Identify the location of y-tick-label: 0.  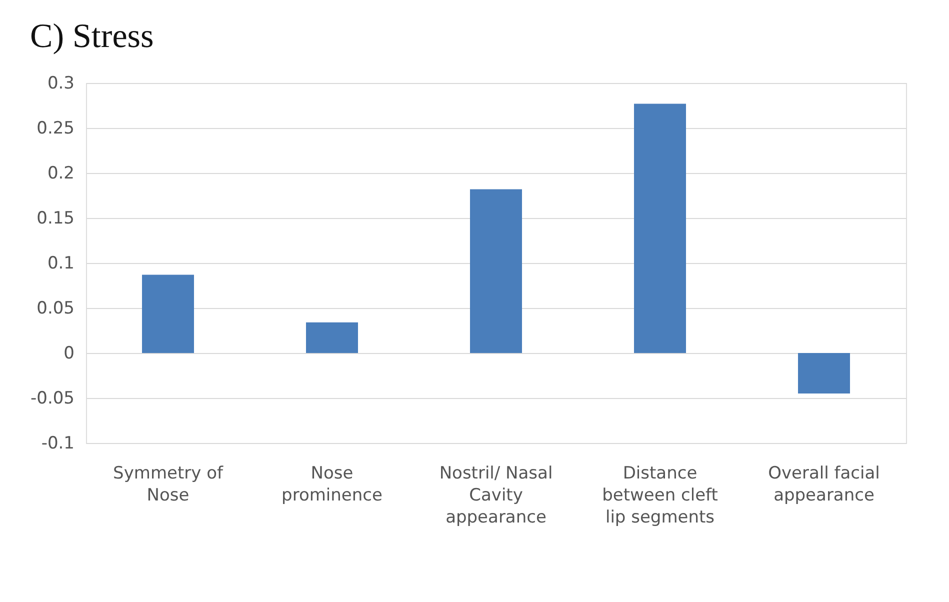
(69, 354).